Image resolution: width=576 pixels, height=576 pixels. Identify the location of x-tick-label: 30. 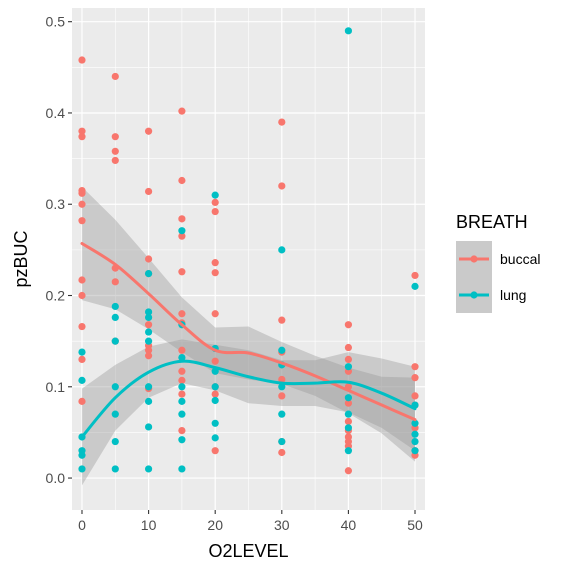
(282, 525).